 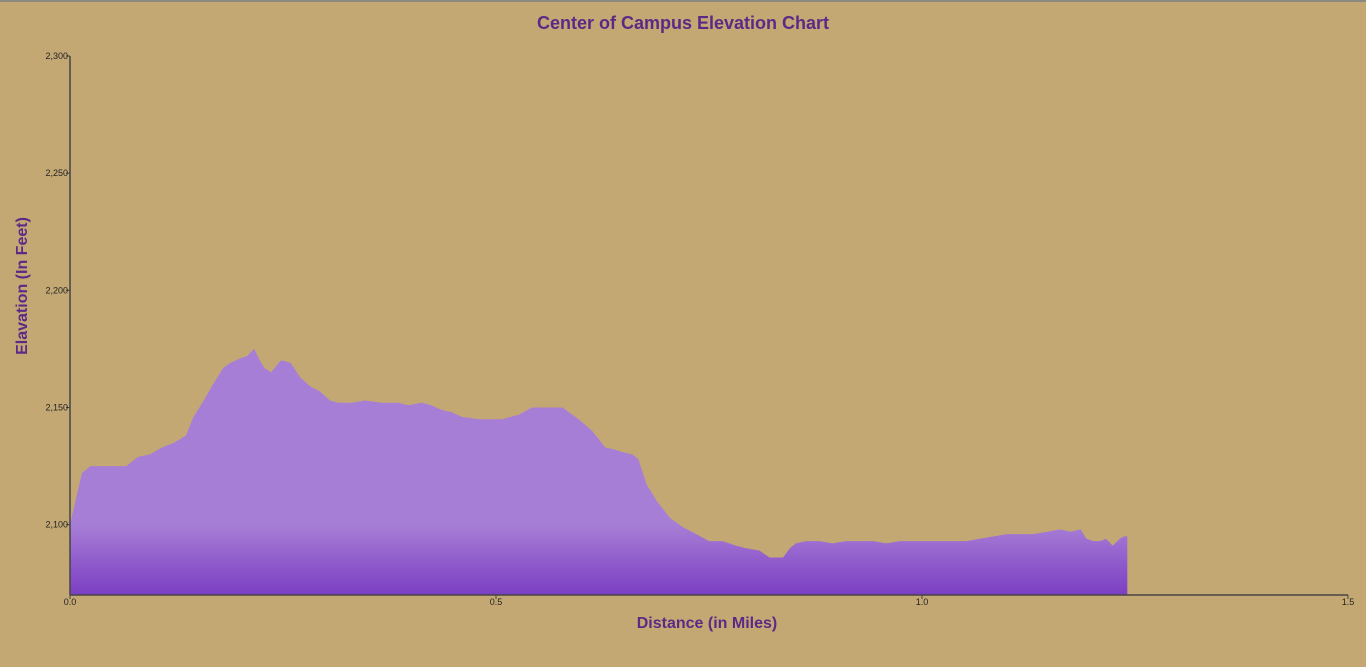 What do you see at coordinates (56, 525) in the screenshot?
I see `y-tick-label: 2,100` at bounding box center [56, 525].